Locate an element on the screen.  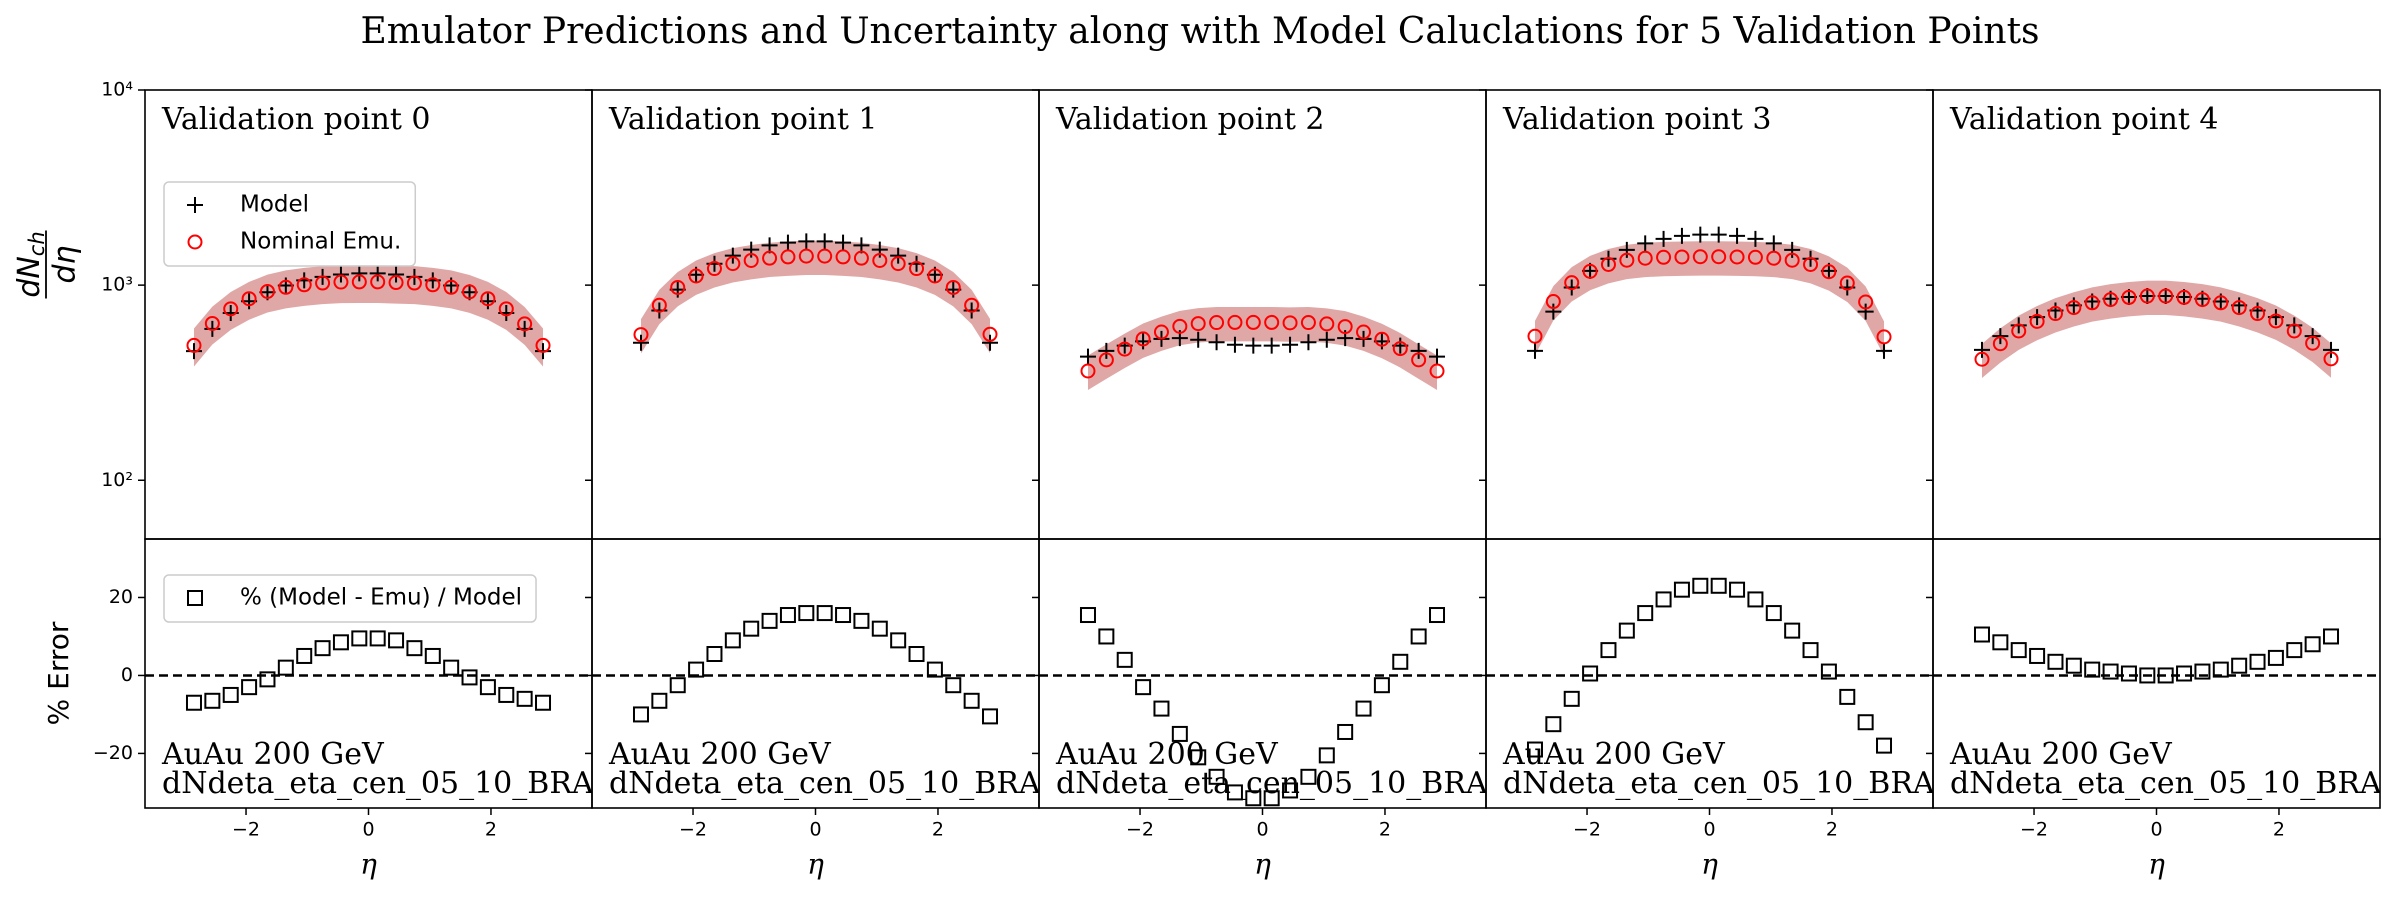
y-tick-label: 20 is located at coordinates (121, 597).